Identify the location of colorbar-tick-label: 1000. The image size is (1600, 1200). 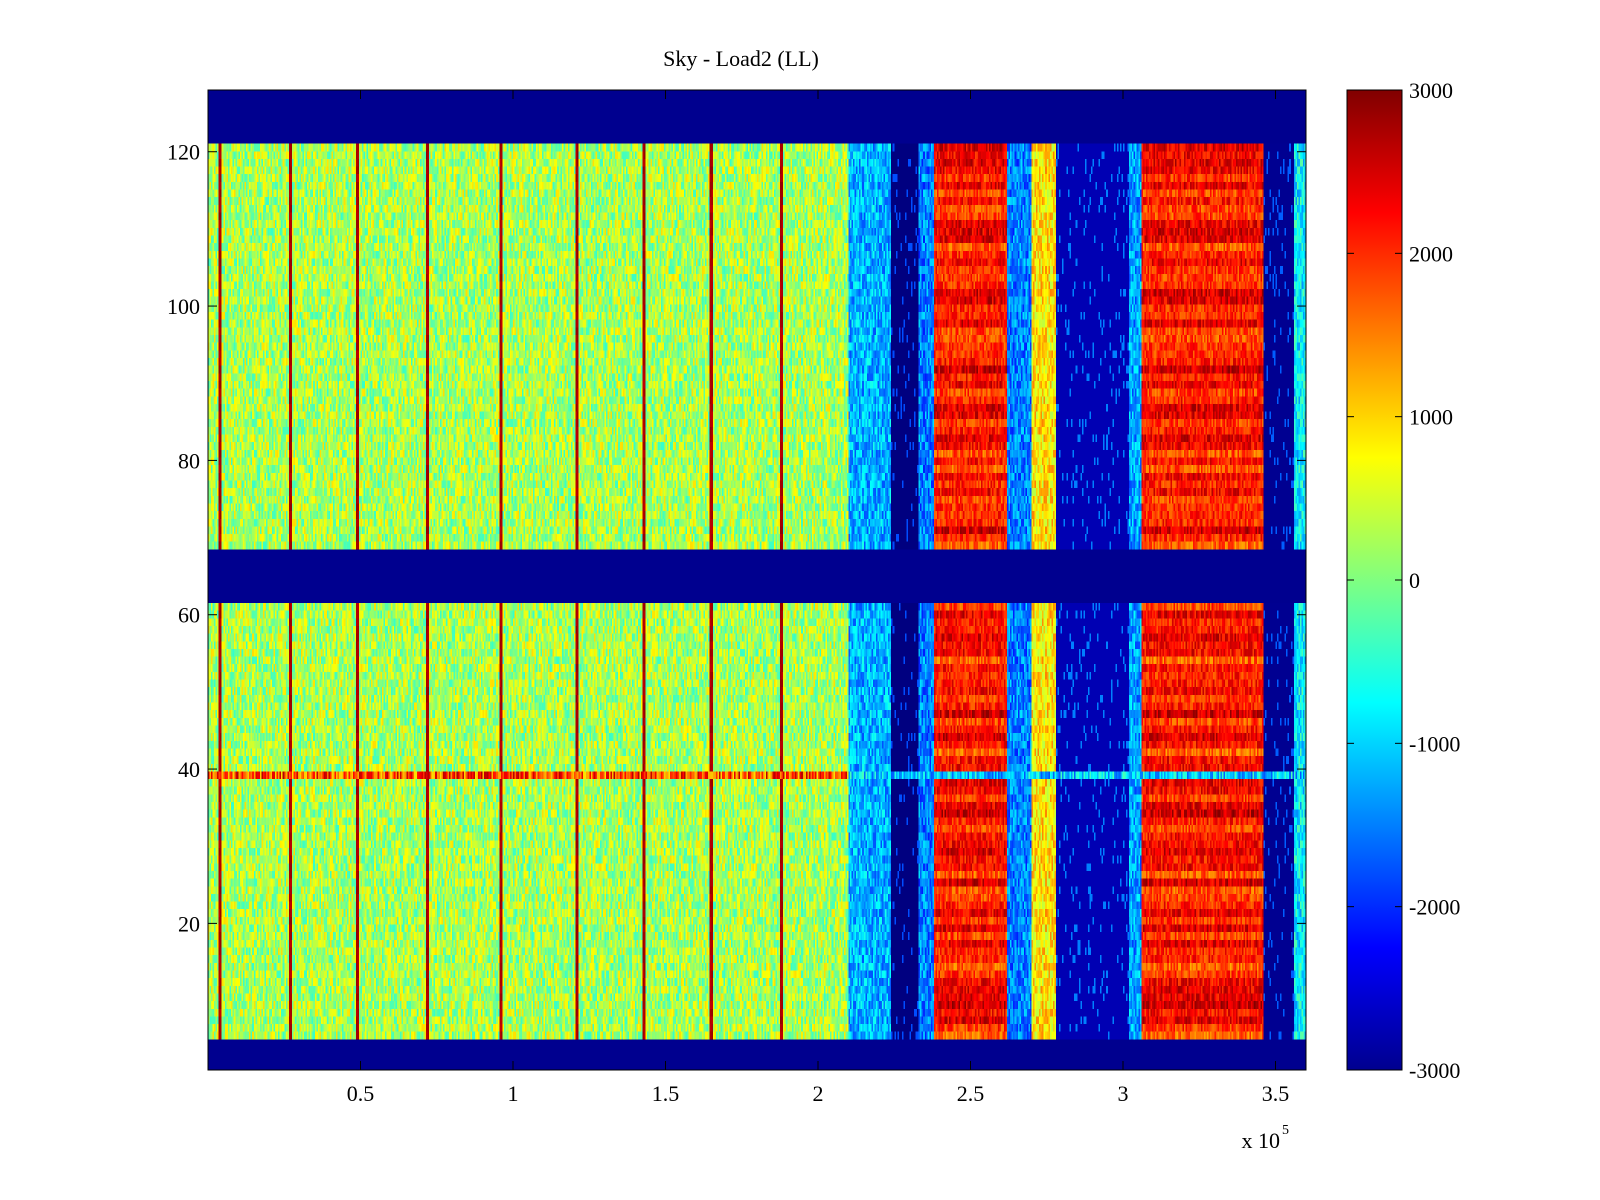
(1431, 417).